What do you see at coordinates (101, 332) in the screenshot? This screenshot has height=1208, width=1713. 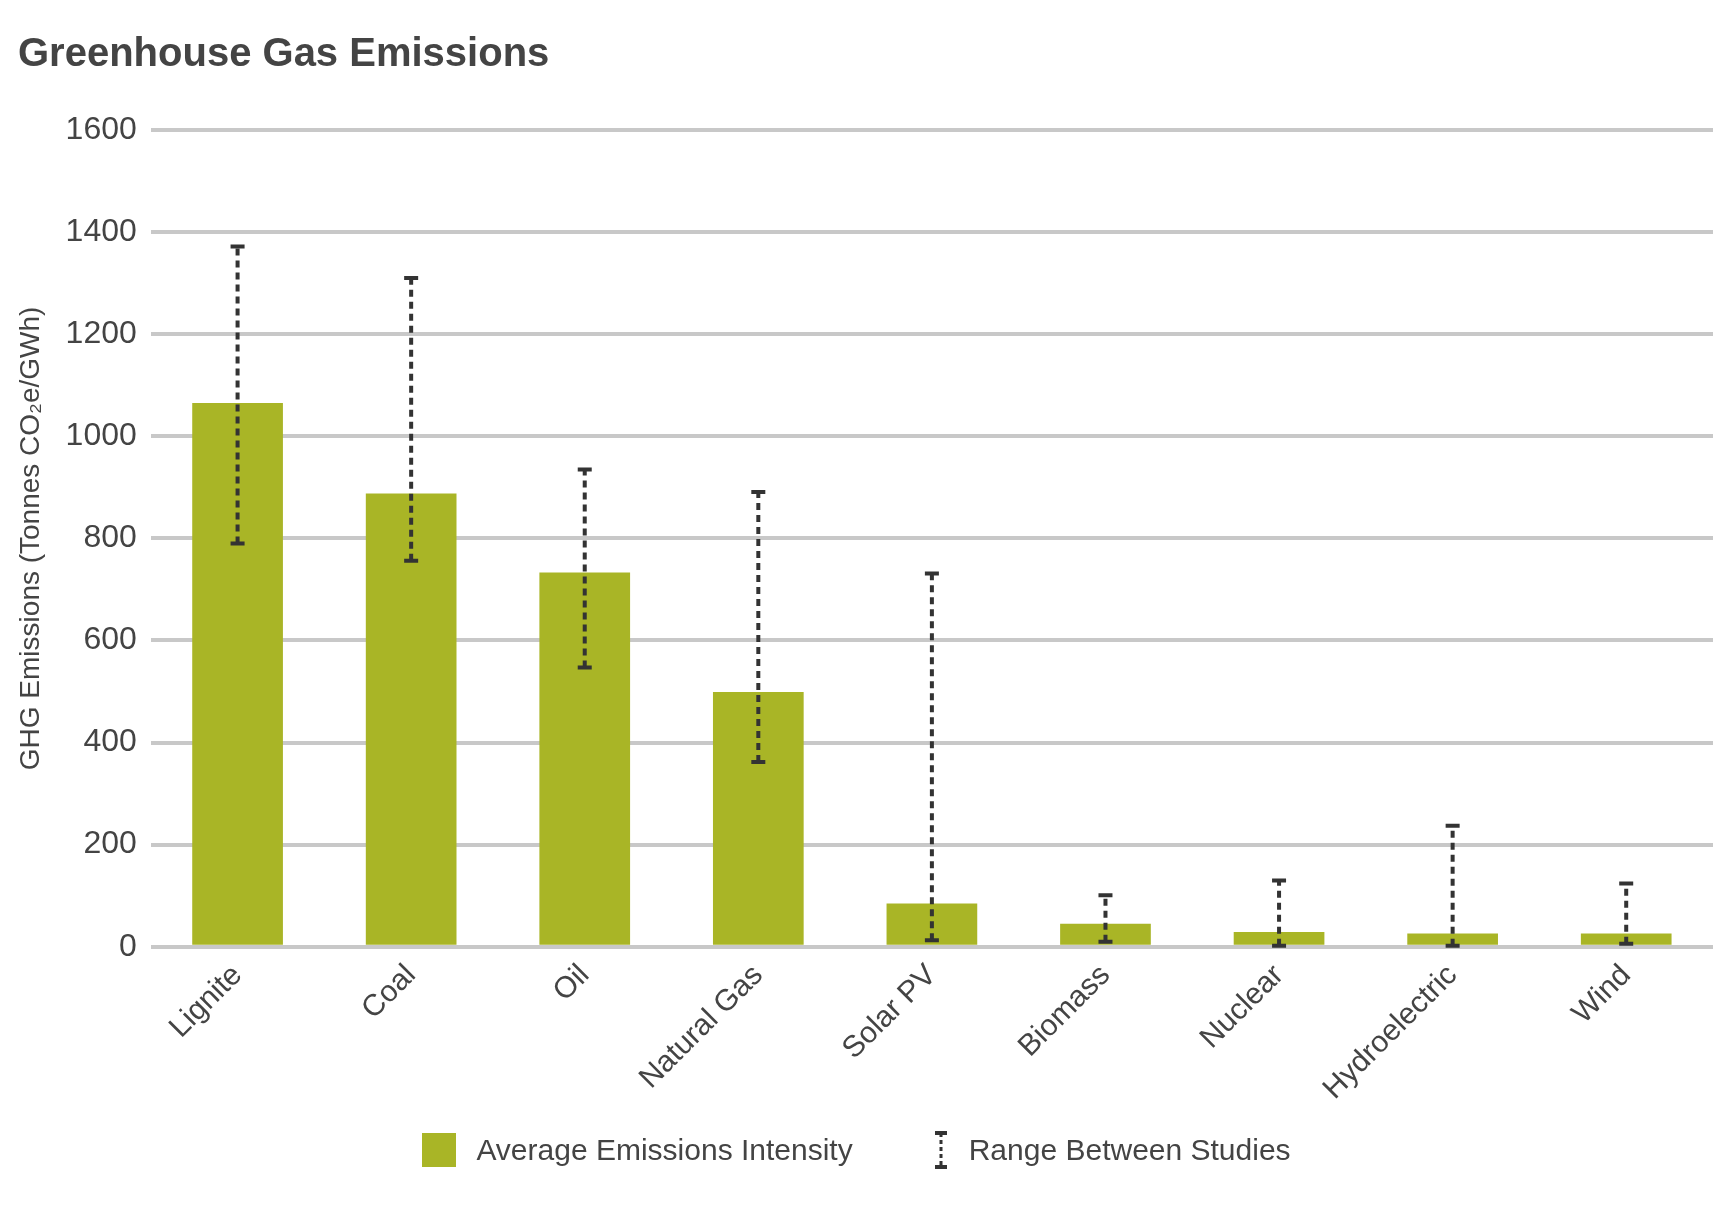 I see `y-tick-label: 1200` at bounding box center [101, 332].